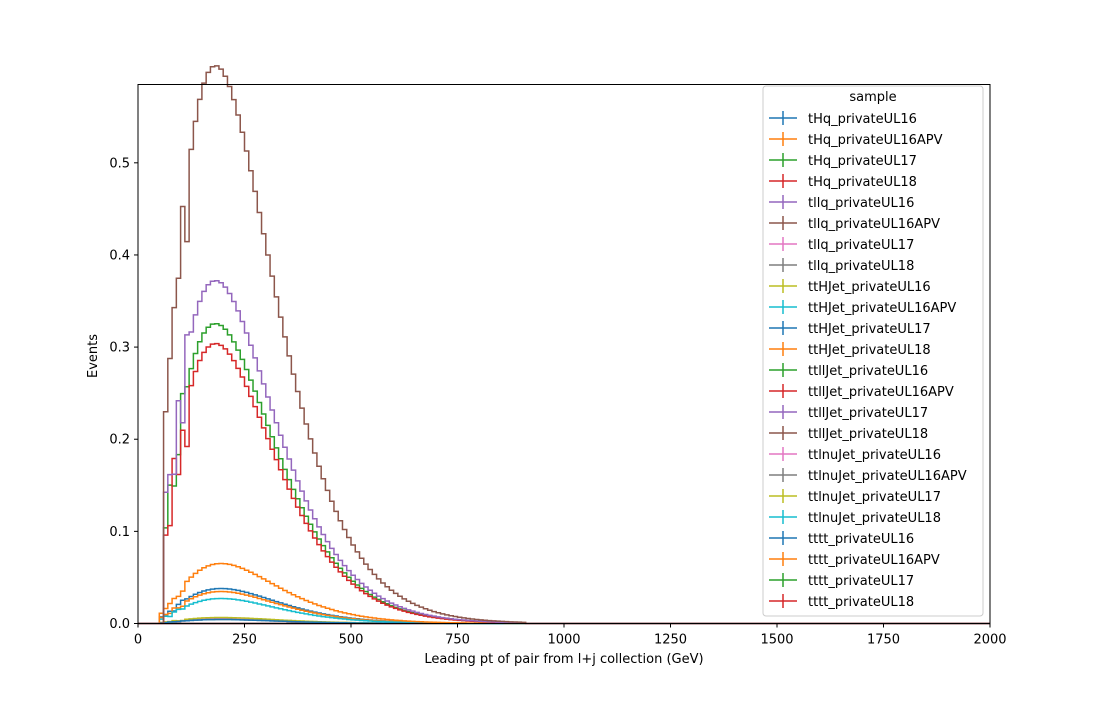  I want to click on legend-label: tHq_privateUL18, so click(862, 182).